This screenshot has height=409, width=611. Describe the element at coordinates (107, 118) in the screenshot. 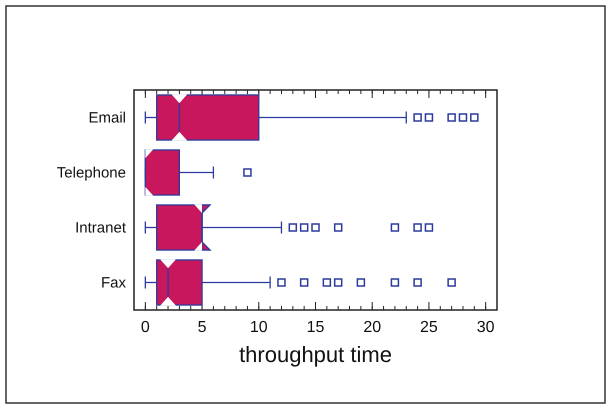

I see `y-tick-label: Email` at that location.